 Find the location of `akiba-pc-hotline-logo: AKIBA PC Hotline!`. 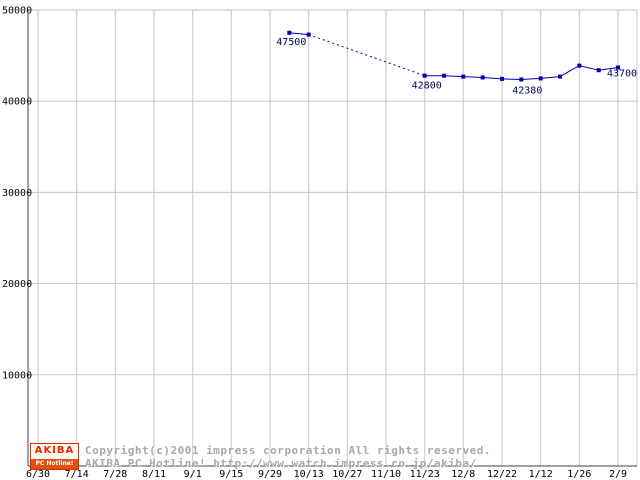

akiba-pc-hotline-logo: AKIBA PC Hotline! is located at coordinates (54, 456).